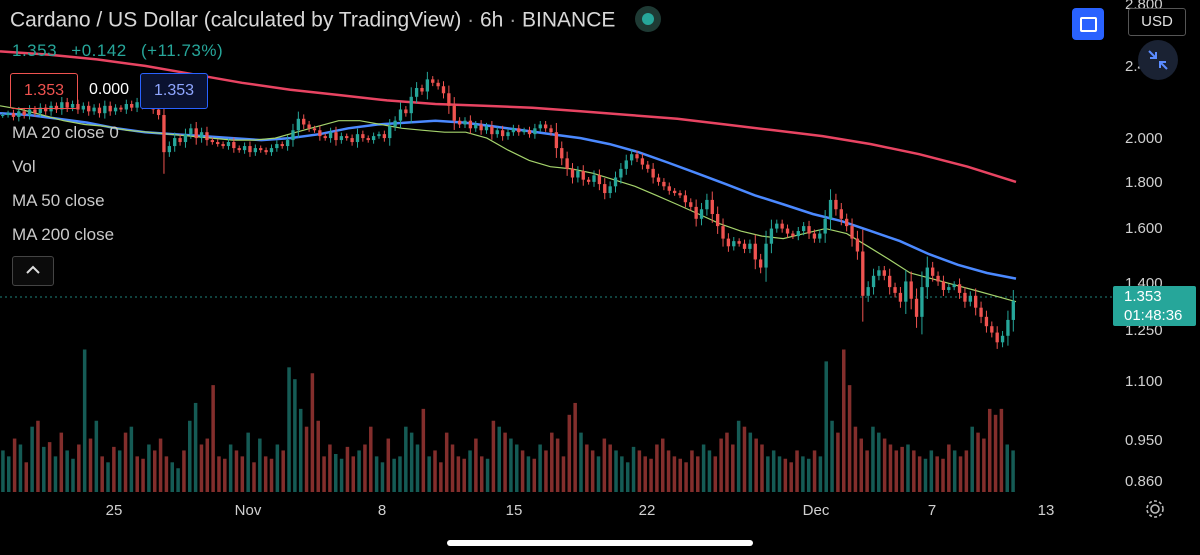 This screenshot has height=555, width=1200. Describe the element at coordinates (1144, 481) in the screenshot. I see `y-tick-label: 0.860` at that location.